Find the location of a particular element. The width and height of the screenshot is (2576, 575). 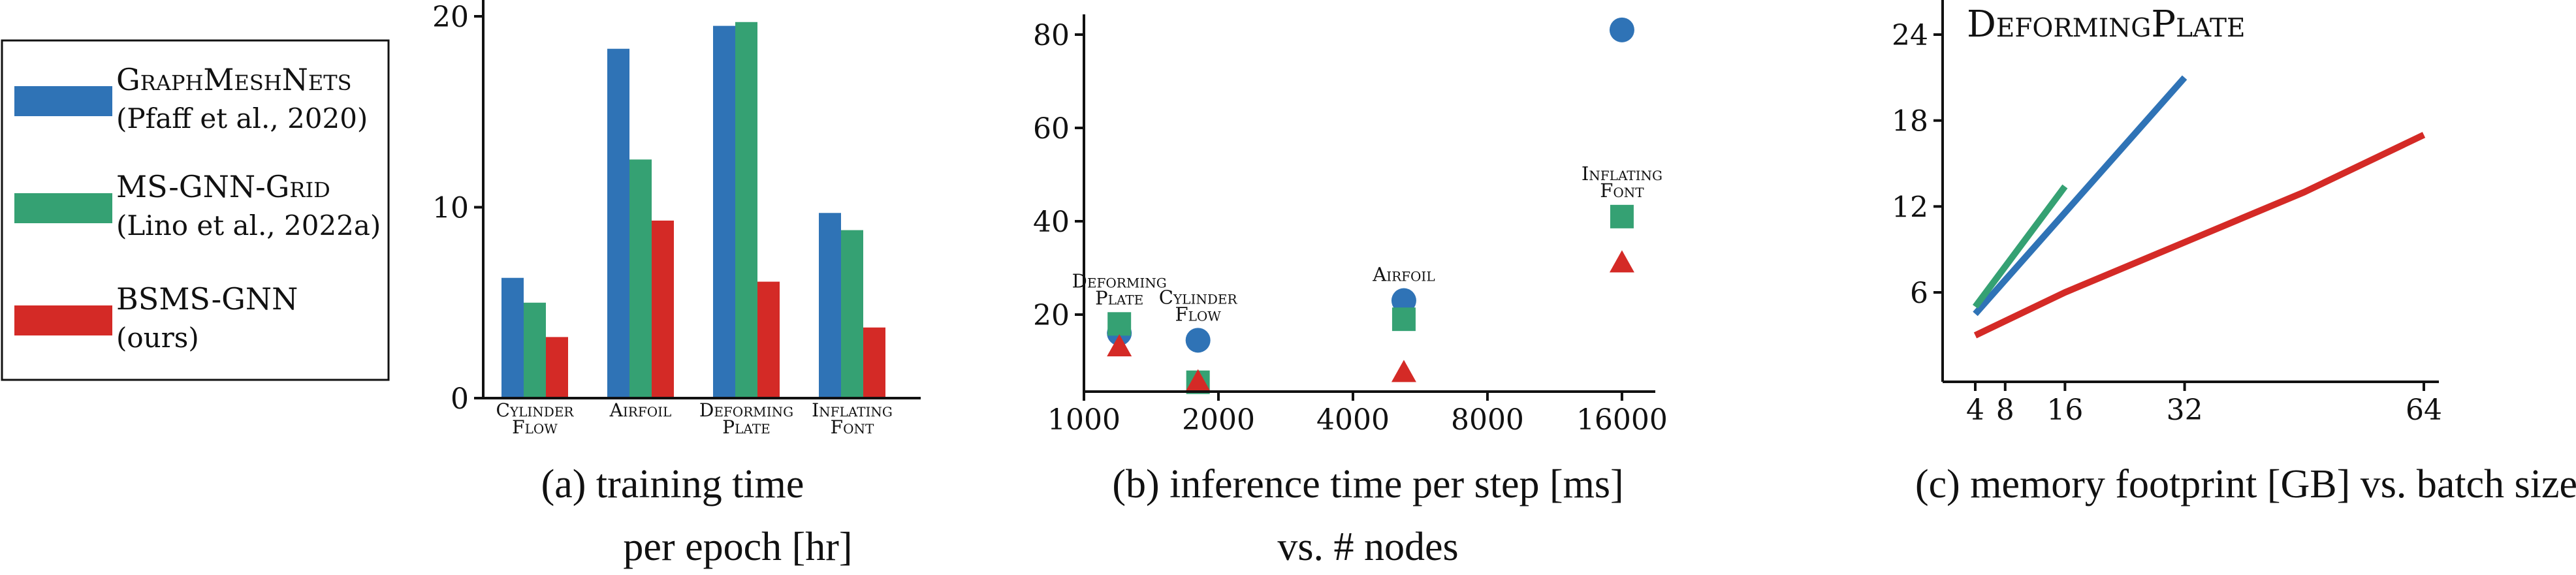

x-tick-label-cylinder-flow: Flow is located at coordinates (535, 427).